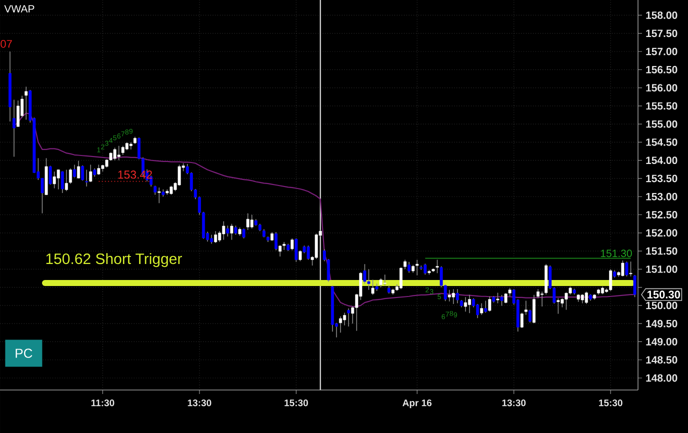 This screenshot has width=688, height=433. What do you see at coordinates (662, 306) in the screenshot?
I see `y-tick-label: 150.00` at bounding box center [662, 306].